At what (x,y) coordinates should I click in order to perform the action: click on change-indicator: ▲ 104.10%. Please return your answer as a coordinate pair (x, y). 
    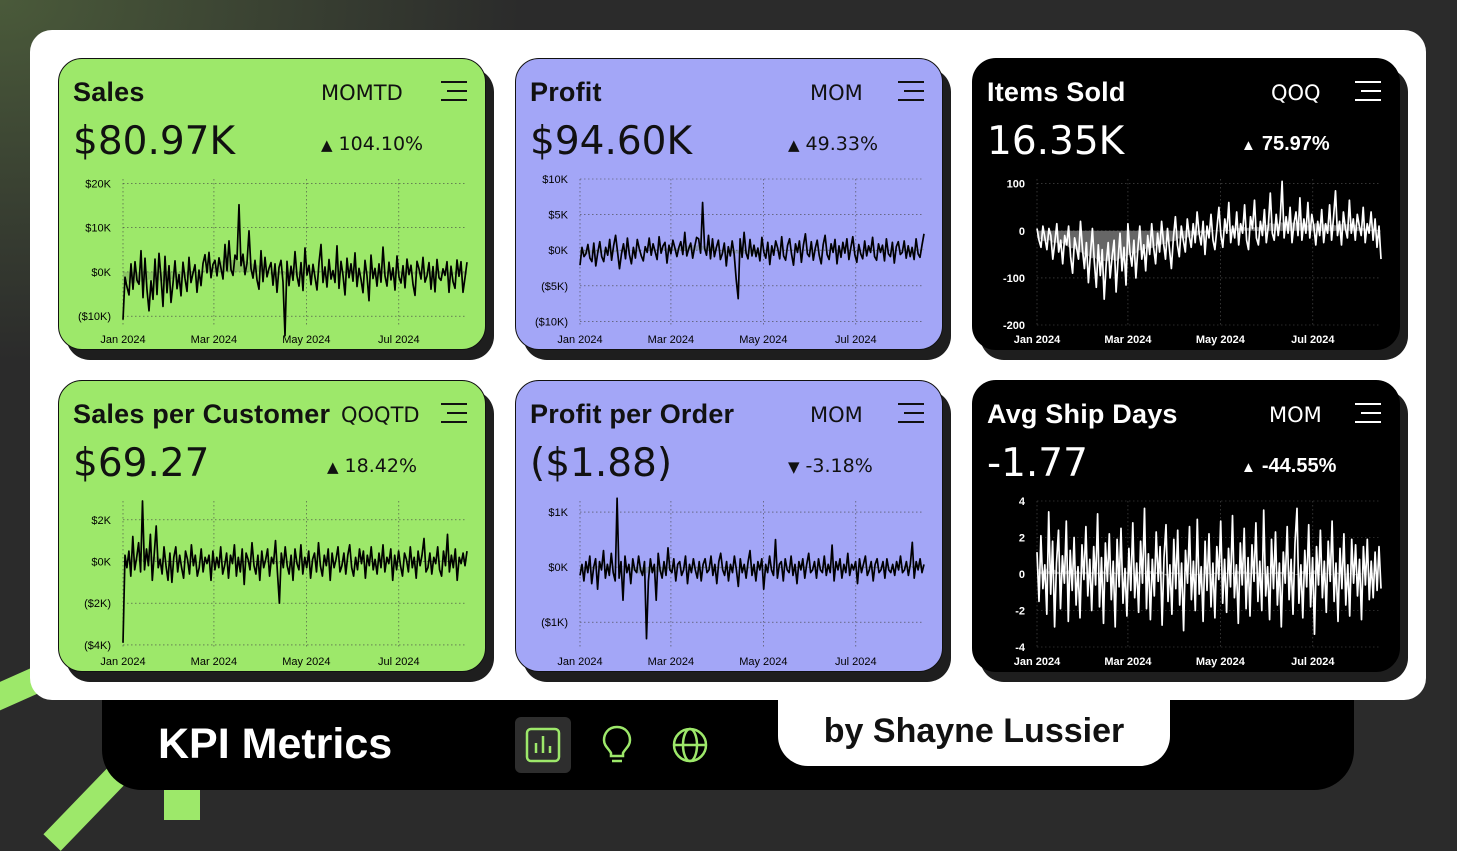
    Looking at the image, I should click on (372, 144).